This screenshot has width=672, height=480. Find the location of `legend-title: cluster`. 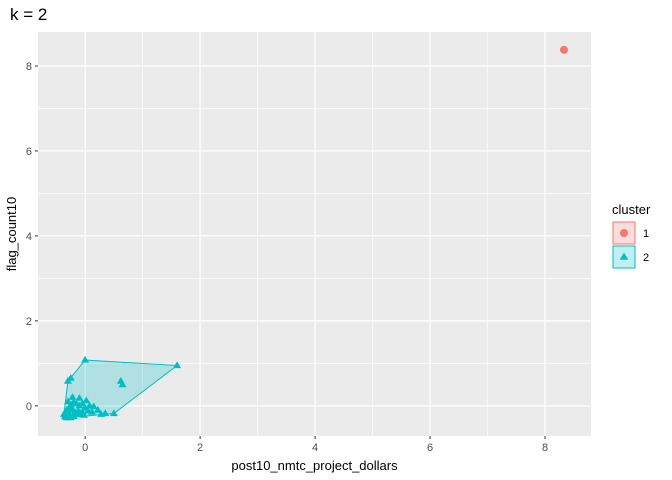

legend-title: cluster is located at coordinates (631, 209).